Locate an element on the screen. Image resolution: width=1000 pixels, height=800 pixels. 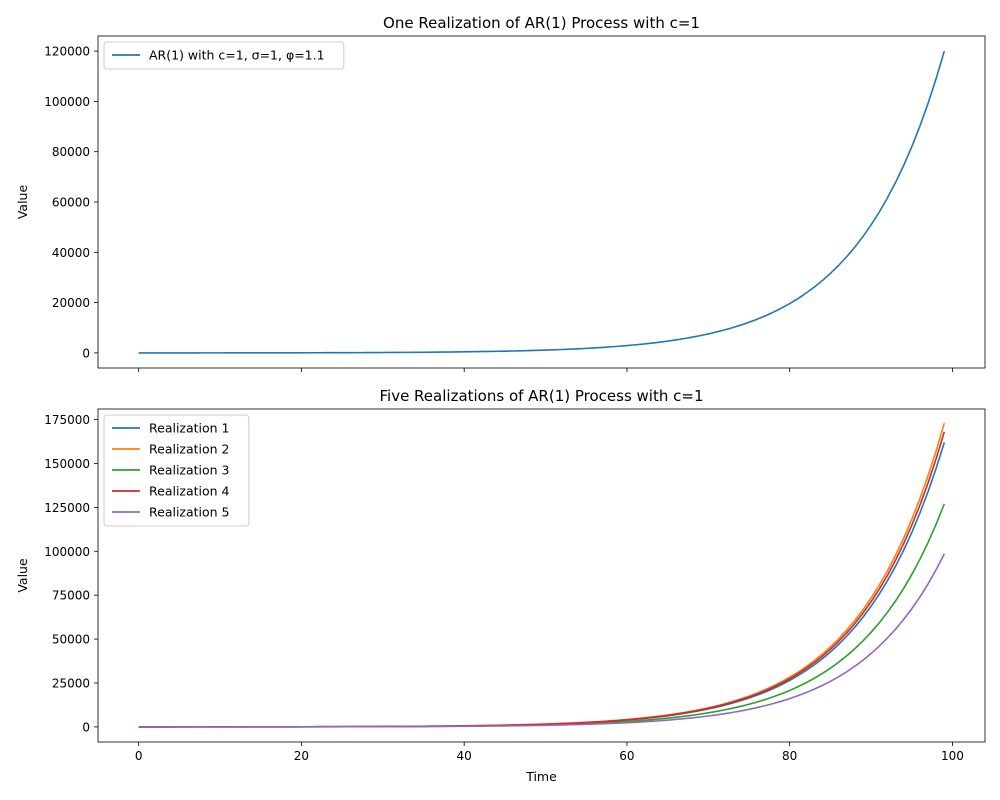
y-tick-label: 75000 is located at coordinates (71, 596).